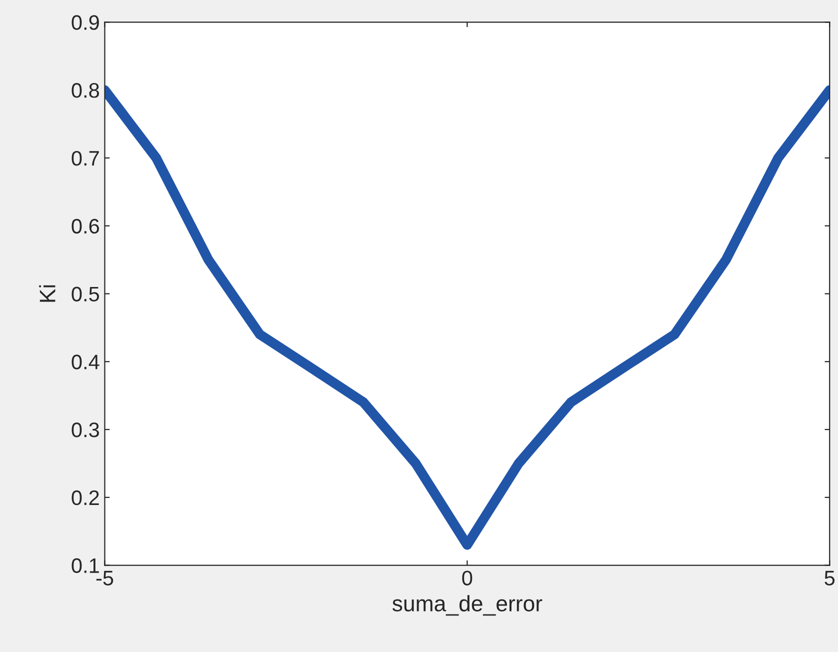  I want to click on y-tick-label: 0.9, so click(85, 22).